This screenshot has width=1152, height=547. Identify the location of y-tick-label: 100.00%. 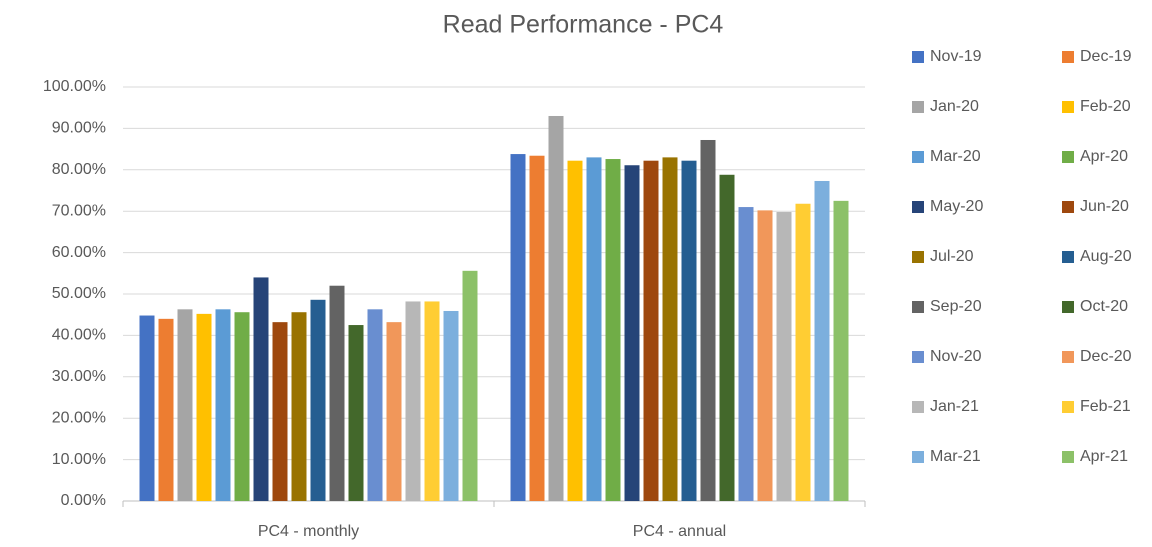
(74, 86).